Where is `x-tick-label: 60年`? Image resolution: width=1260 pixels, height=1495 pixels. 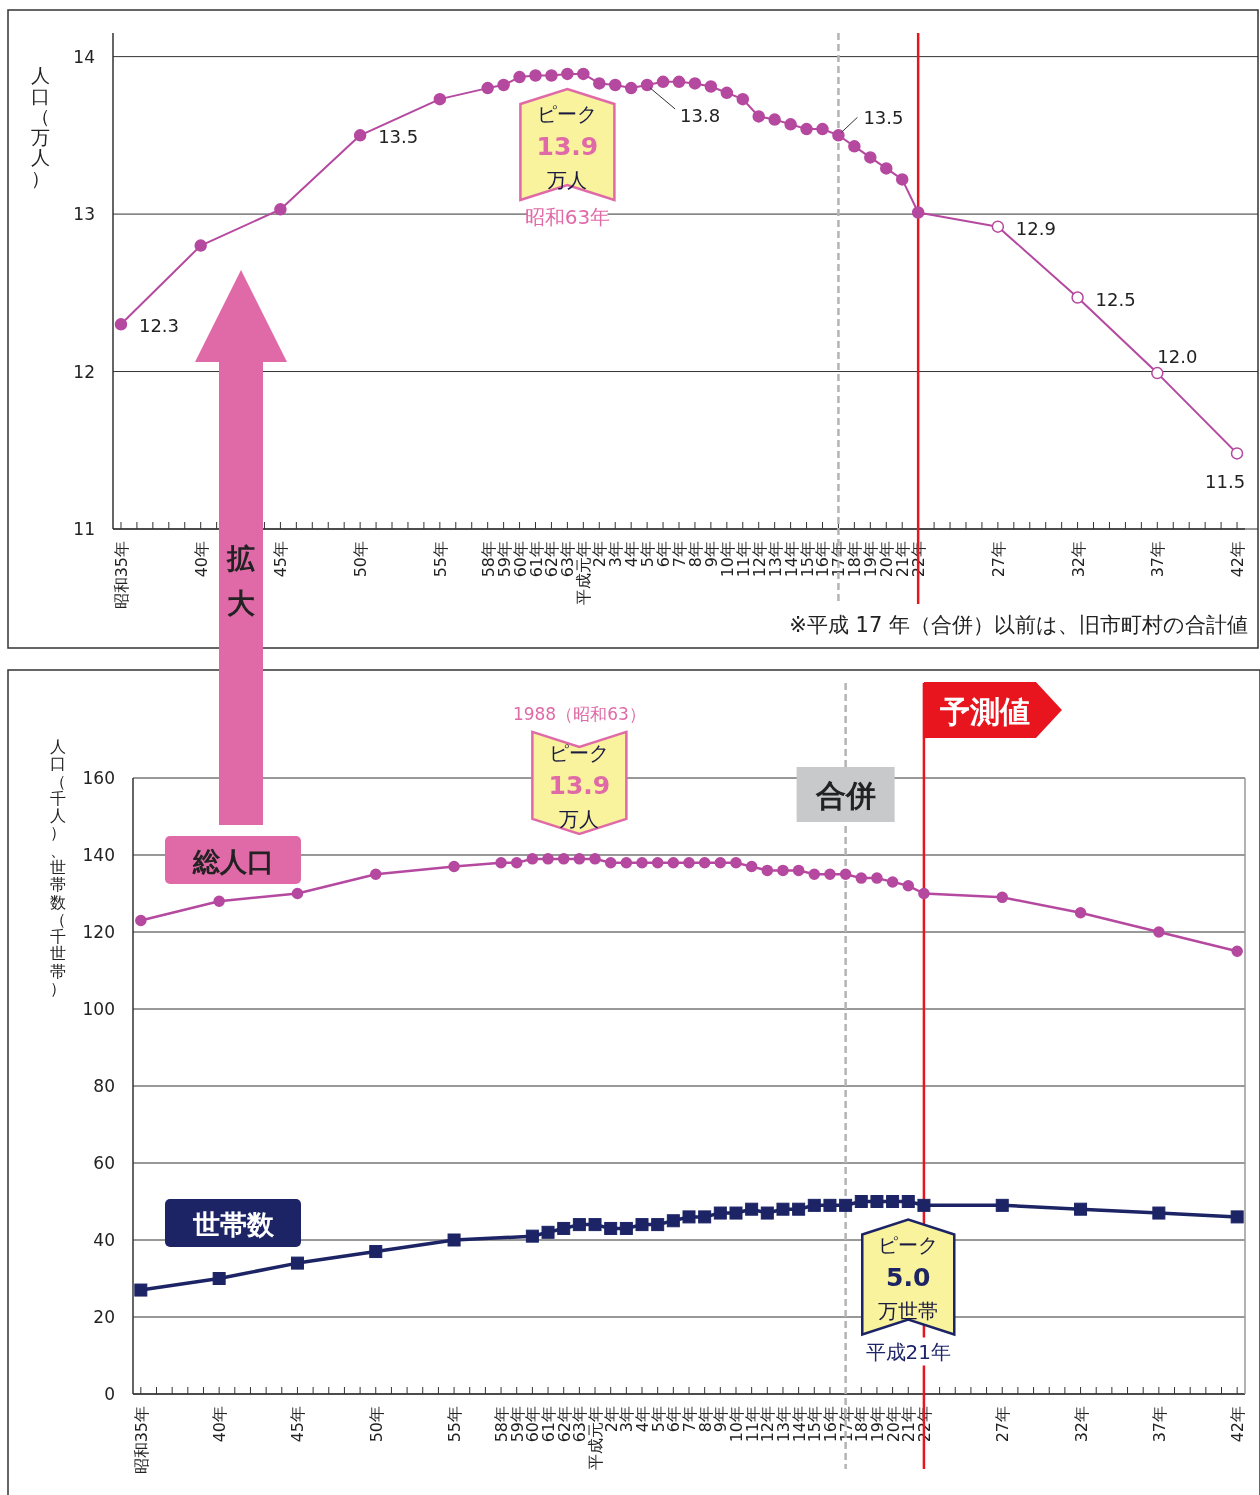
x-tick-label: 60年 is located at coordinates (533, 1424).